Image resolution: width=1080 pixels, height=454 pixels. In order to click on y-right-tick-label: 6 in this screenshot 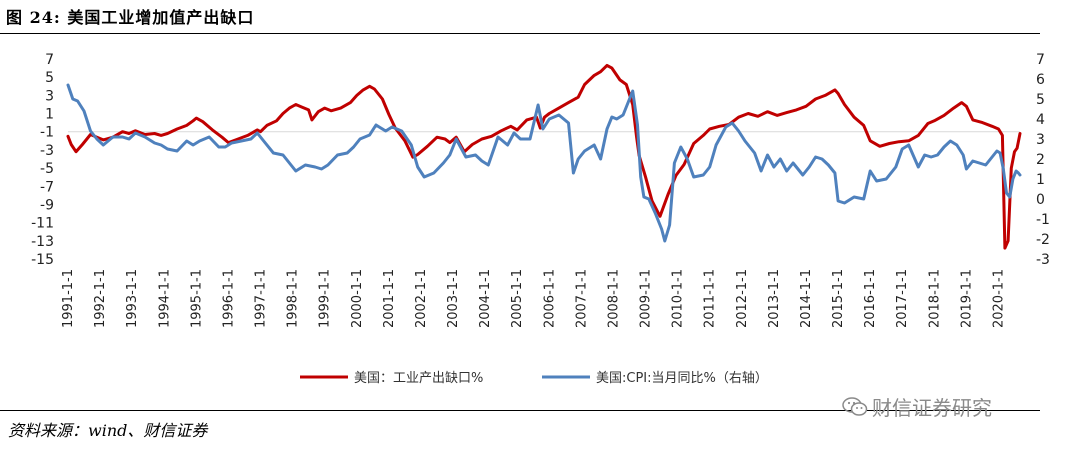, I will do `click(1040, 80)`.